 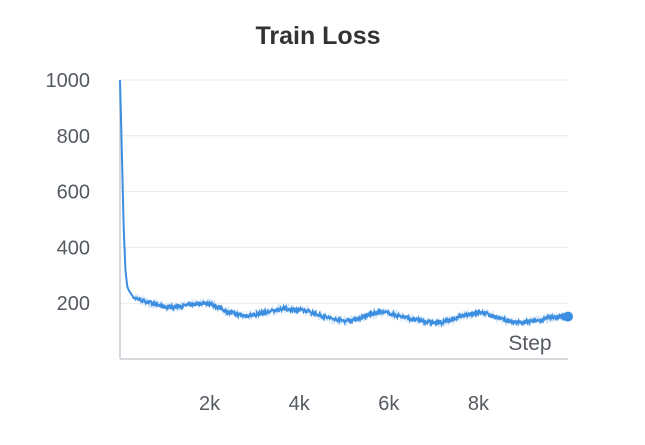 I want to click on chart-title: Train Loss, so click(x=317, y=36).